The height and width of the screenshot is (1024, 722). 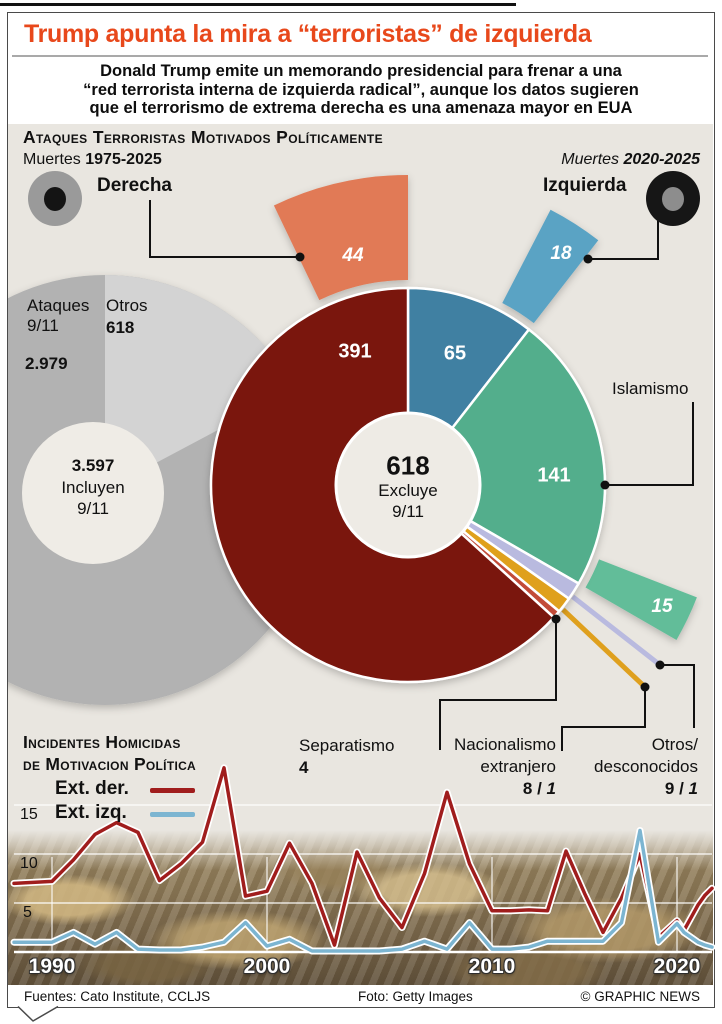 What do you see at coordinates (93, 487) in the screenshot?
I see `context-incl-line2: Incluyen` at bounding box center [93, 487].